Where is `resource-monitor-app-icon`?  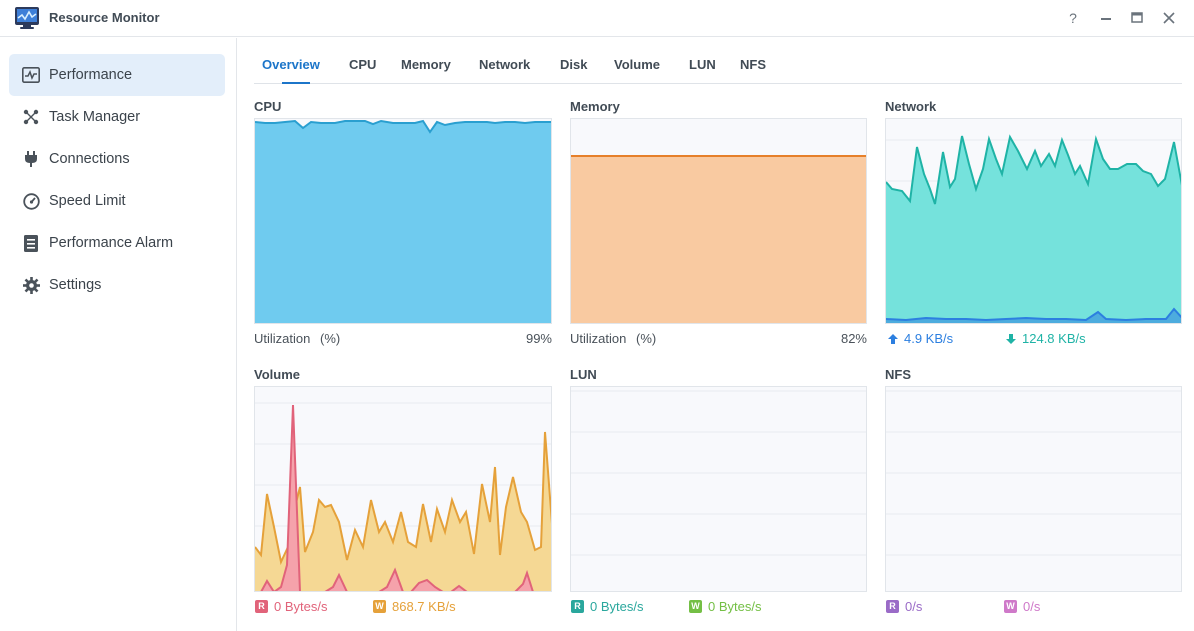
resource-monitor-app-icon is located at coordinates (27, 18).